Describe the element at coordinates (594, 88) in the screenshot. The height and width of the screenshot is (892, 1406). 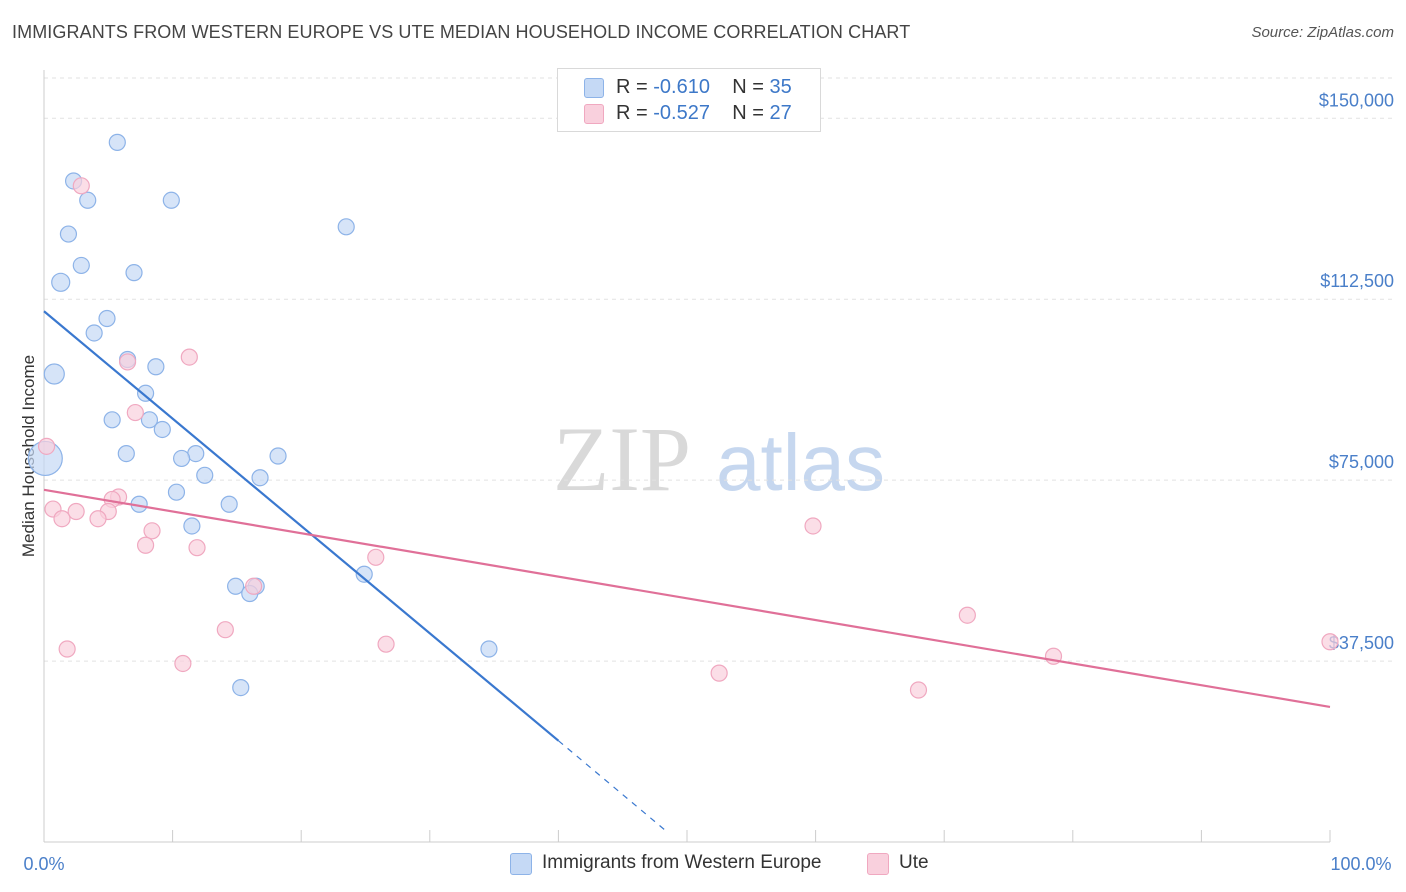
I see `legend-swatch-western-europe` at that location.